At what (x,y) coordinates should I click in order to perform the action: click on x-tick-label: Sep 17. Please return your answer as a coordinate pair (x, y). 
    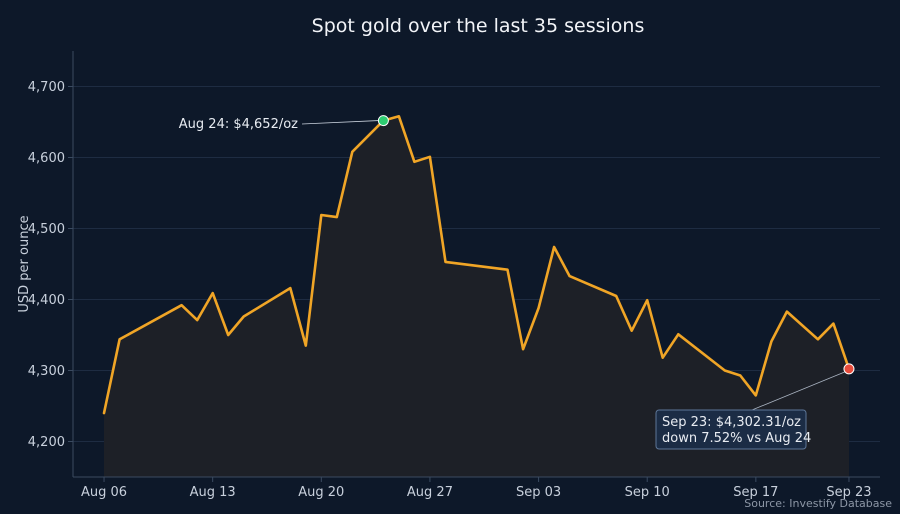
    Looking at the image, I should click on (755, 492).